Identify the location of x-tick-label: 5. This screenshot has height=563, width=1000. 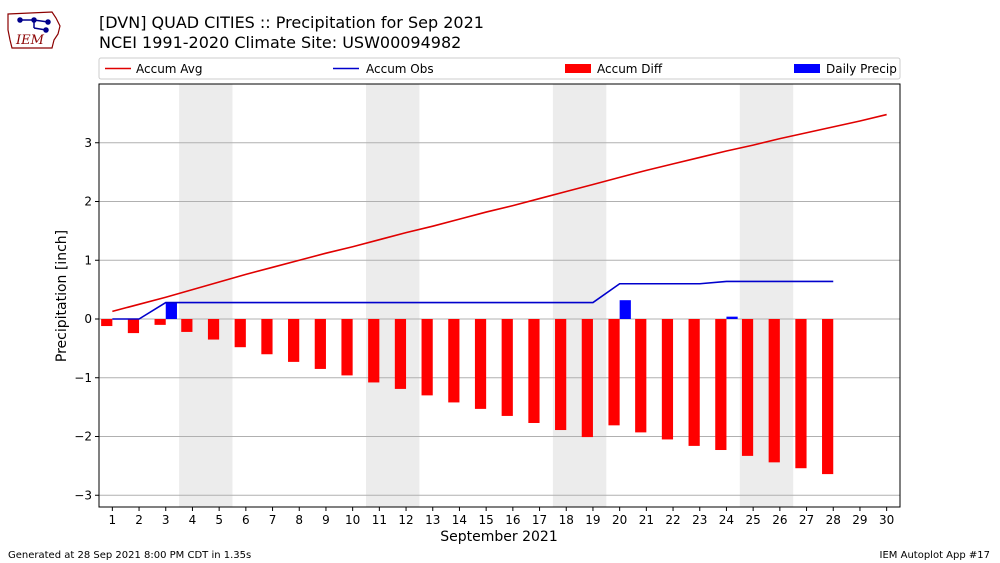
(219, 520).